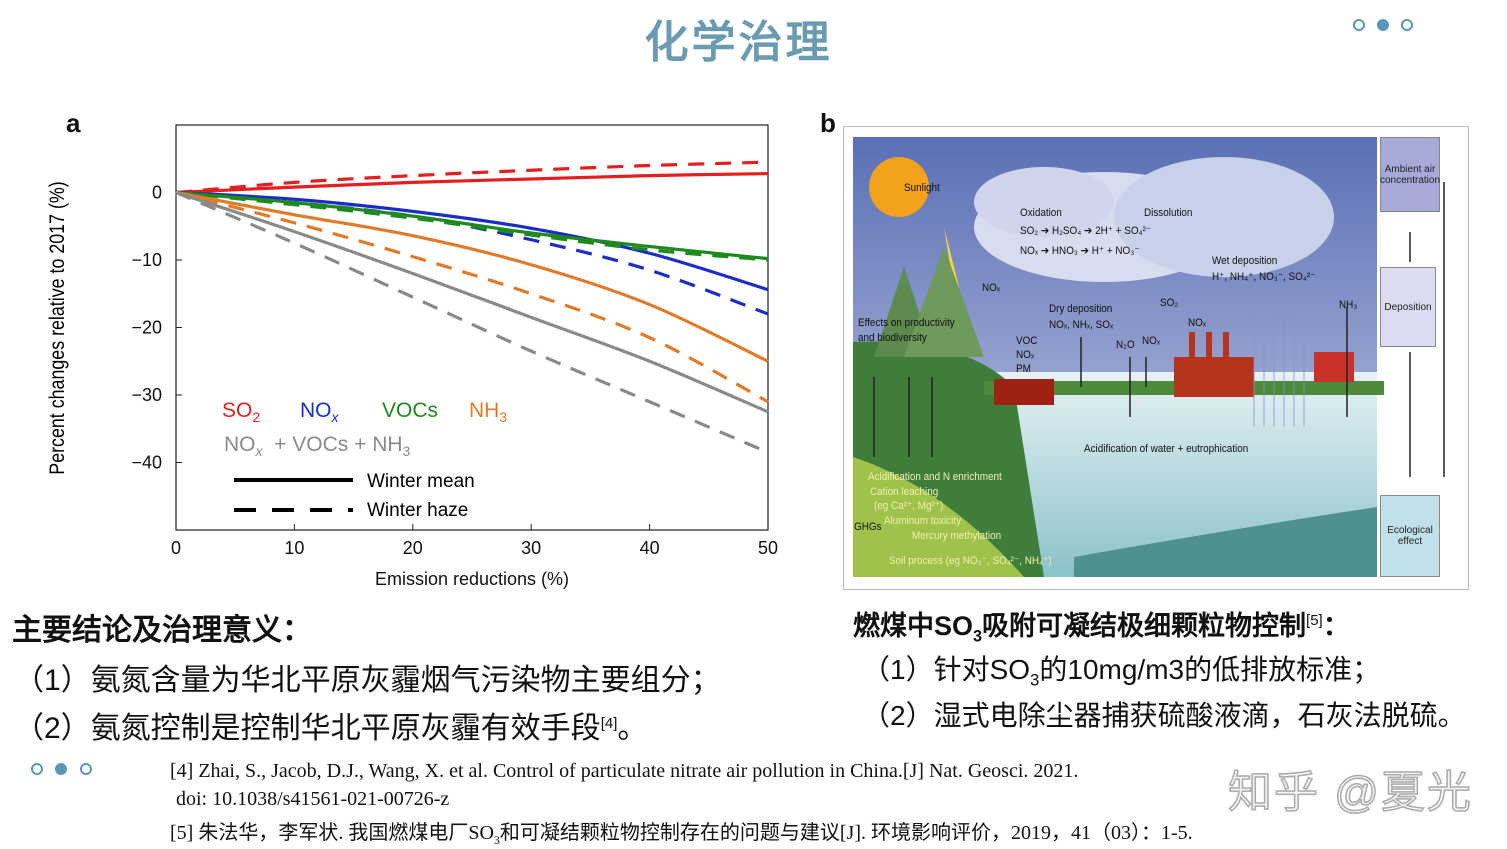 The height and width of the screenshot is (849, 1507). What do you see at coordinates (1169, 303) in the screenshot?
I see `label-so2-stack: SO₂` at bounding box center [1169, 303].